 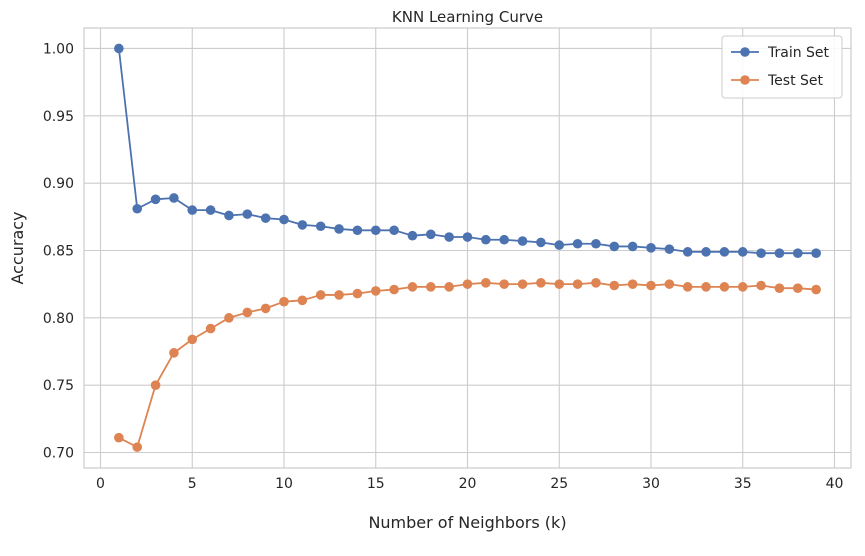 I want to click on x-tick-label: 0, so click(x=100, y=484).